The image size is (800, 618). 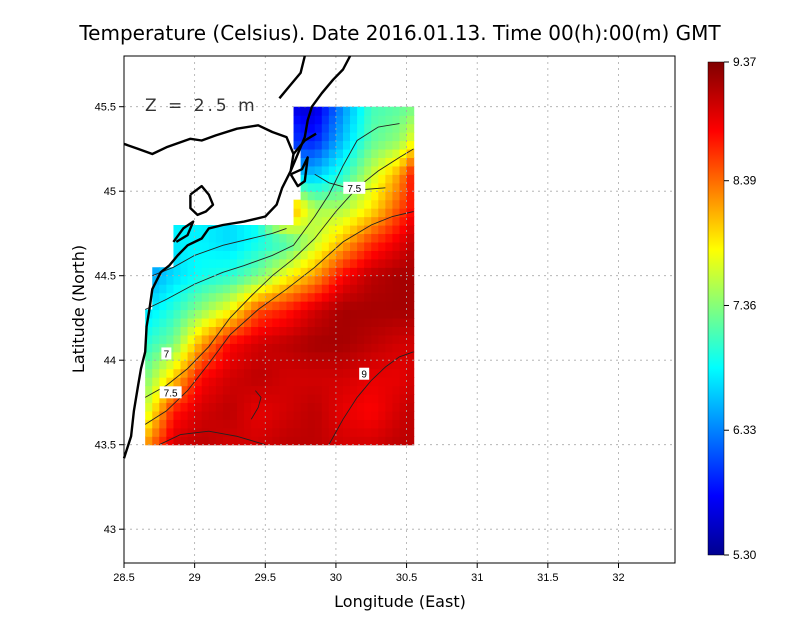 What do you see at coordinates (105, 108) in the screenshot?
I see `y-tick-label: 45.5` at bounding box center [105, 108].